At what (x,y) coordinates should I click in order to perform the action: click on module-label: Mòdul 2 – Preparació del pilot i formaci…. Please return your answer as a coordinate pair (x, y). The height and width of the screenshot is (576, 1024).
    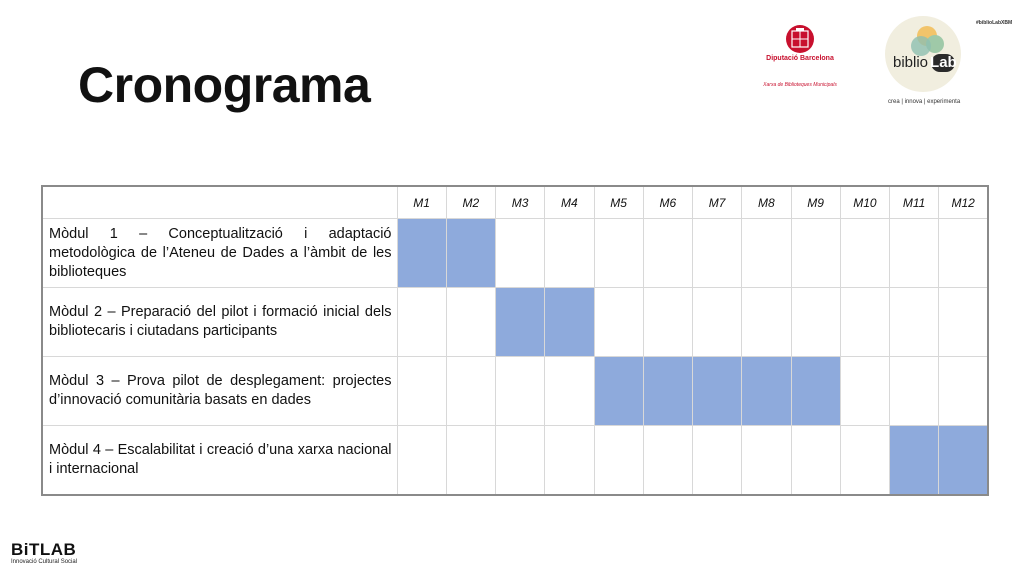
    Looking at the image, I should click on (219, 322).